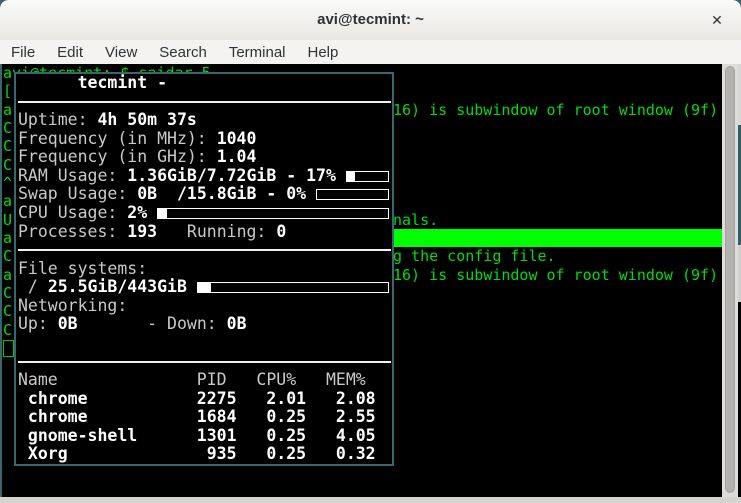 The width and height of the screenshot is (741, 503). Describe the element at coordinates (204, 138) in the screenshot. I see `saidar-line: Frequency (in MHz): 1040` at that location.